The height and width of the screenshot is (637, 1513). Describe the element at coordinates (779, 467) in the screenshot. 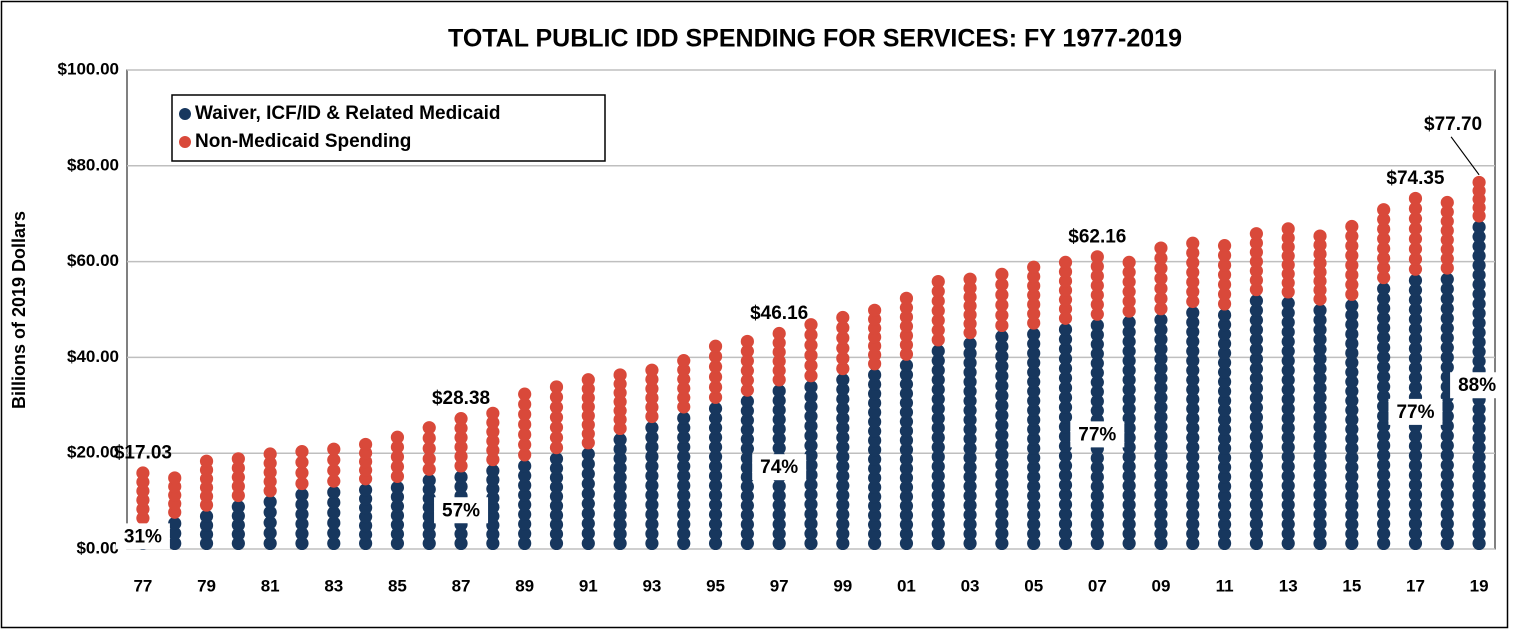

I see `share-label: 74%` at that location.